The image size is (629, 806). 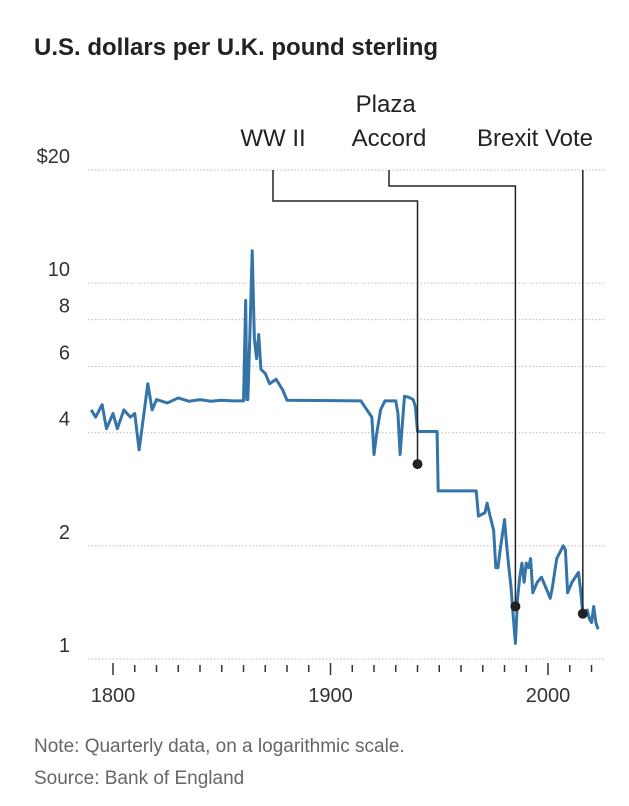 I want to click on y-tick-label: 2, so click(x=64, y=533).